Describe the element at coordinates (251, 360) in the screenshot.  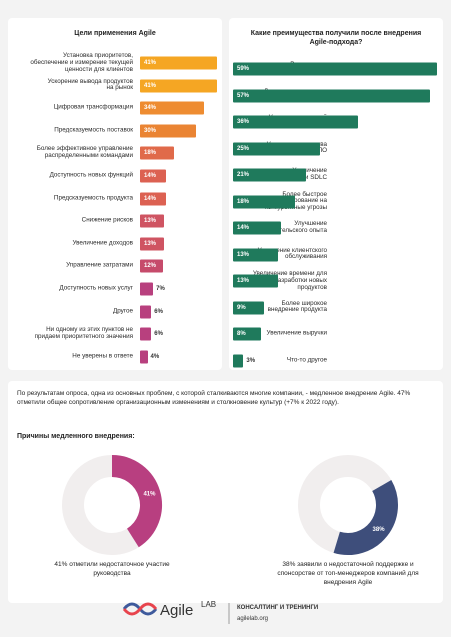
I see `value-label: 3%` at that location.